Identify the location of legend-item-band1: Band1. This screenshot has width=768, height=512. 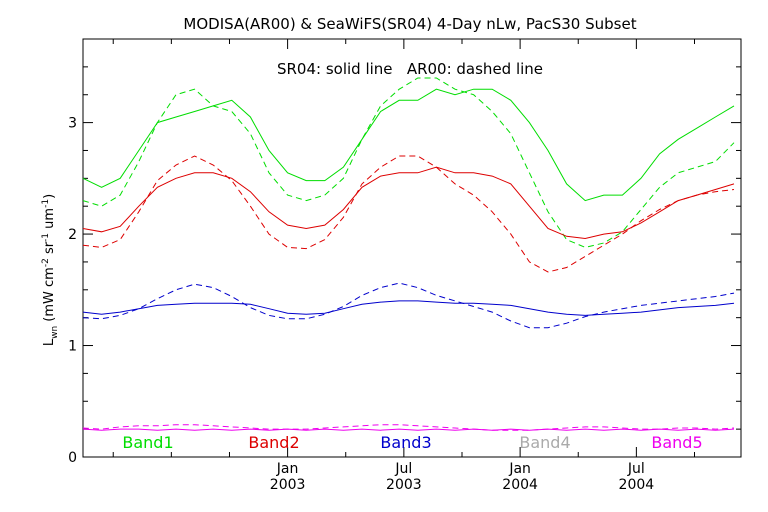
(147, 442).